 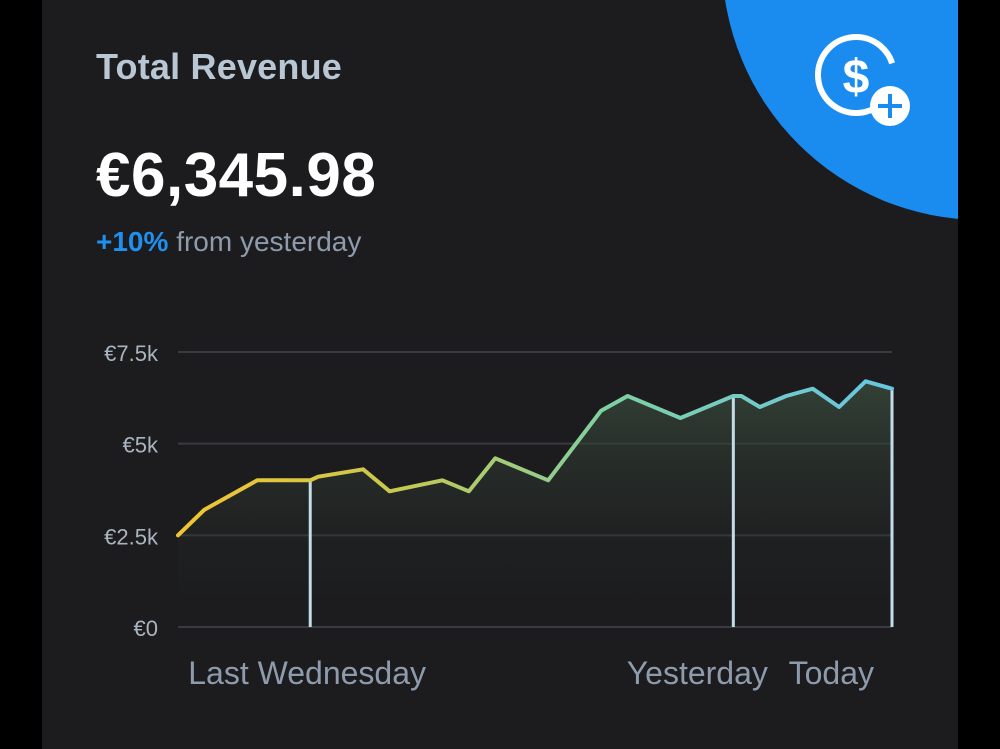 I want to click on y-tick-label: €2.5k, so click(x=131, y=536).